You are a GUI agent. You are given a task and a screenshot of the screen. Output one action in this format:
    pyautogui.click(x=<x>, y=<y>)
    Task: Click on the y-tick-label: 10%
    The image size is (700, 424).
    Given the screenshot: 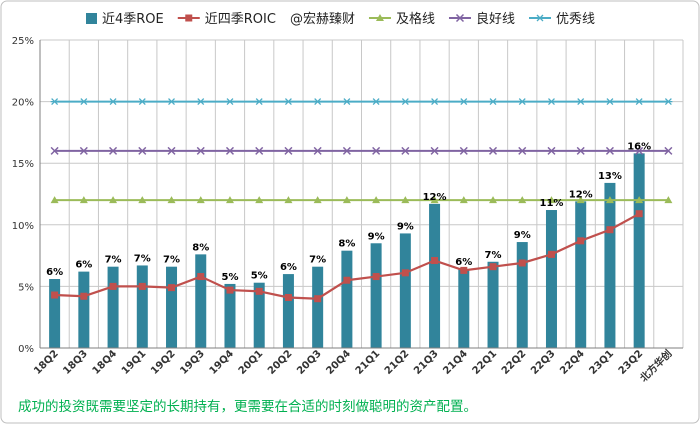 What is the action you would take?
    pyautogui.click(x=23, y=226)
    